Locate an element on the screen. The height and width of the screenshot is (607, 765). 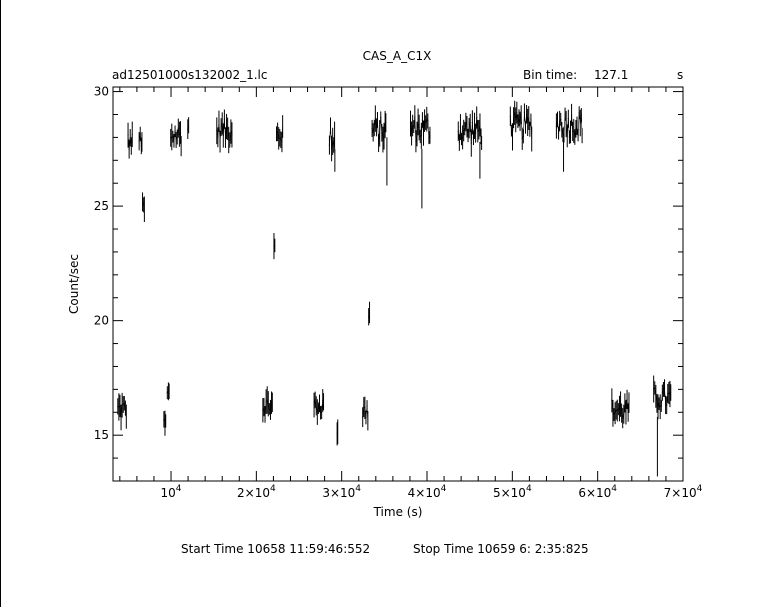
x-tick-label: 5×10⁴ is located at coordinates (512, 492).